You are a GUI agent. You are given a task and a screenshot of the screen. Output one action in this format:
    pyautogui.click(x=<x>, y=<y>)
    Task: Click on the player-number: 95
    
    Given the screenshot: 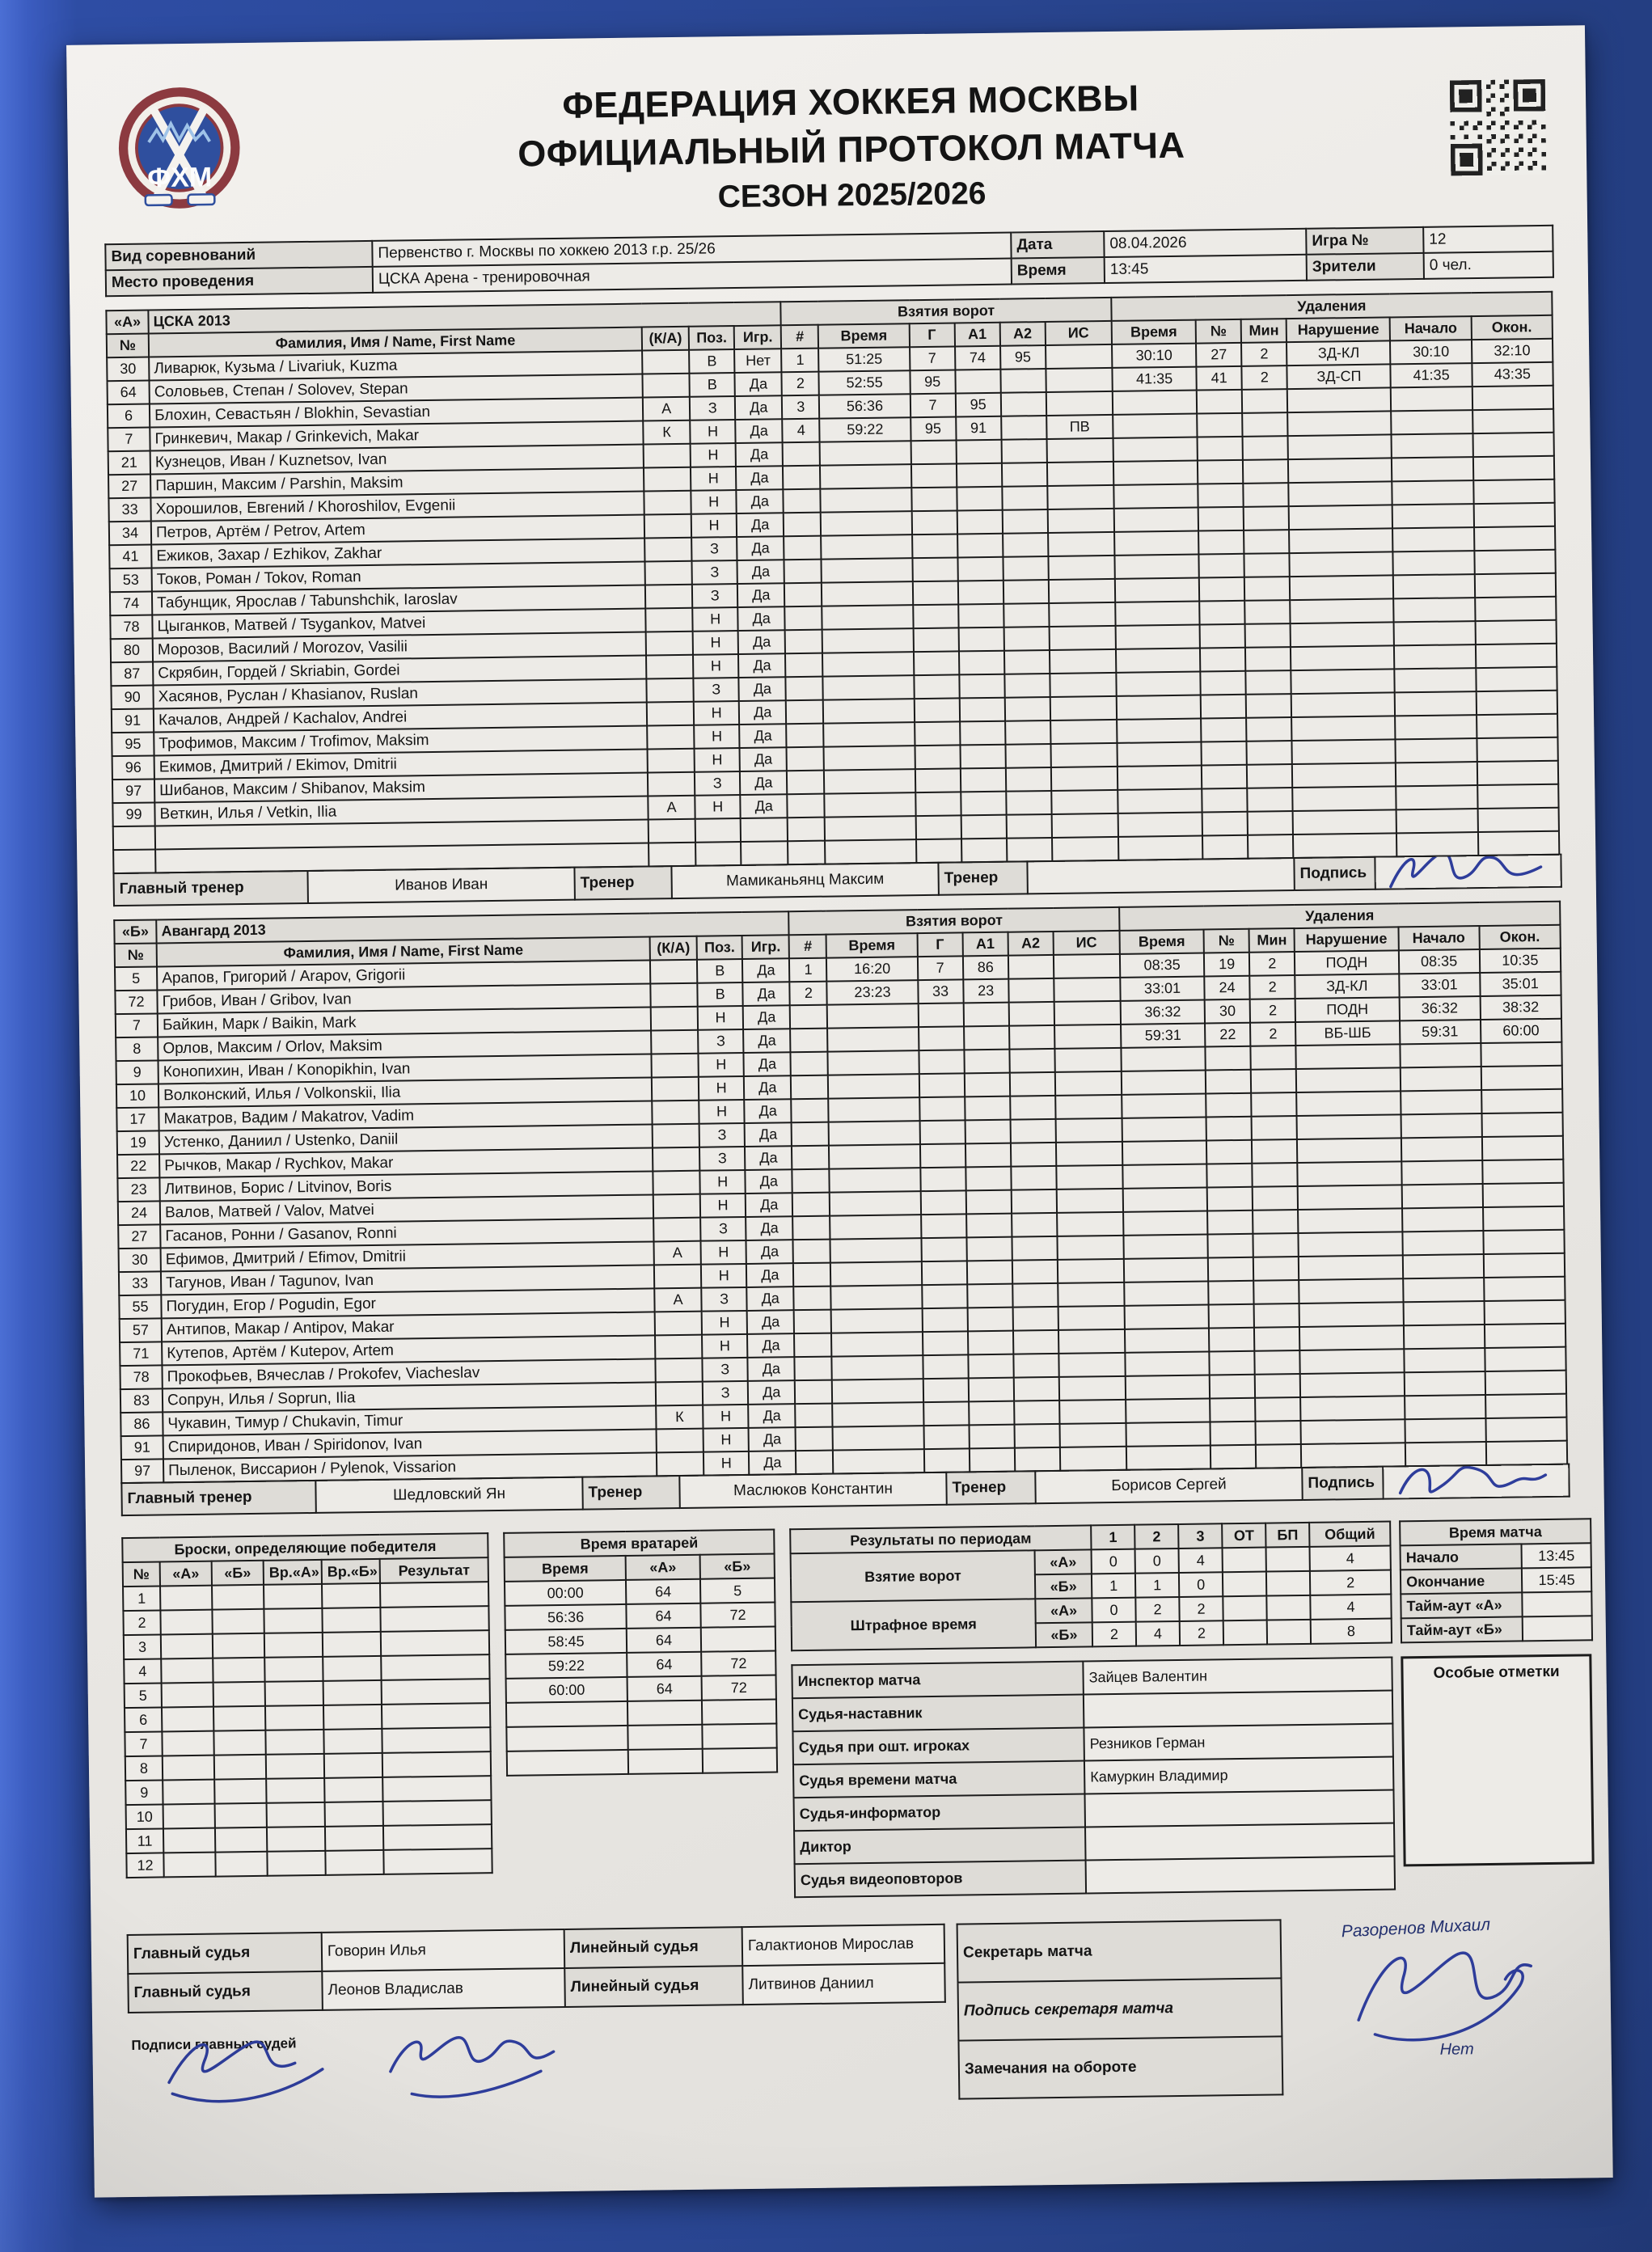 What is the action you would take?
    pyautogui.click(x=133, y=745)
    